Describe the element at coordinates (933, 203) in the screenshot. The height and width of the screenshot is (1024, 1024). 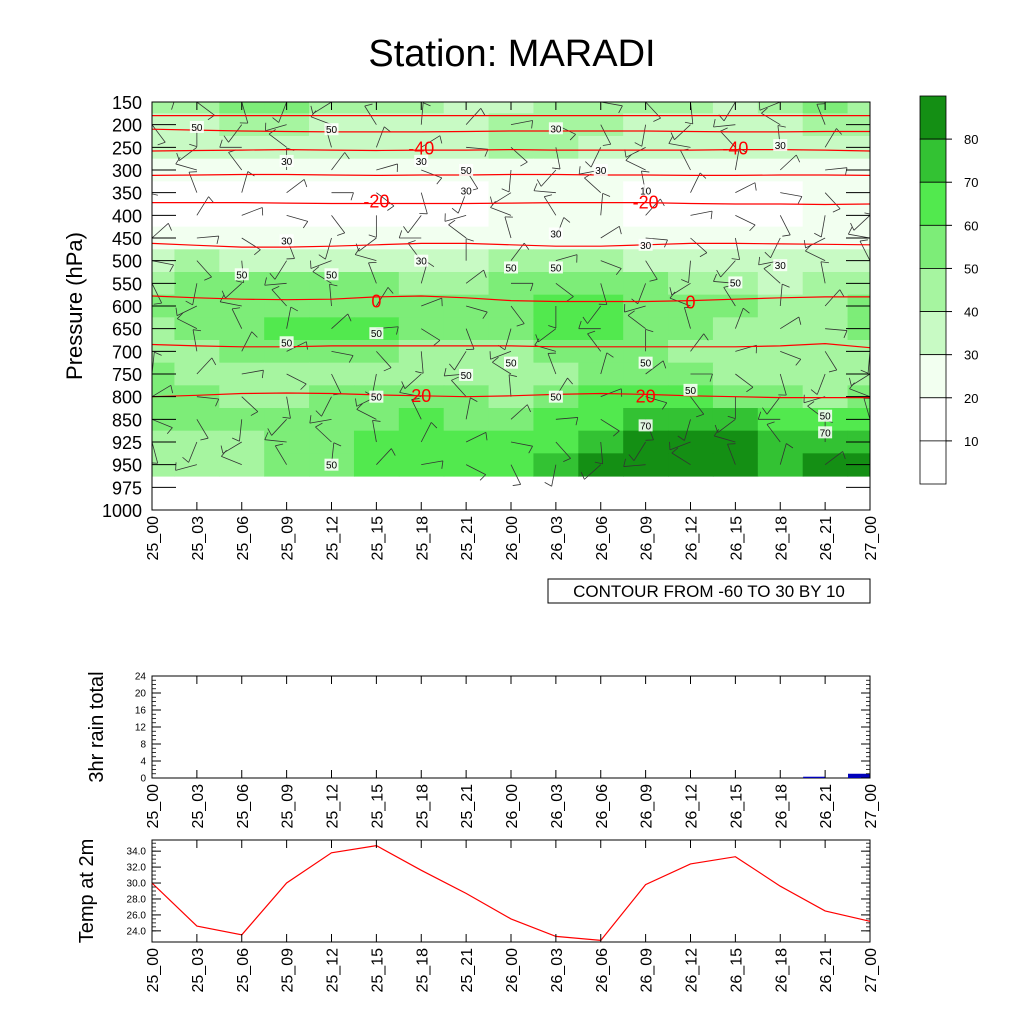
I see `colorbar-box` at that location.